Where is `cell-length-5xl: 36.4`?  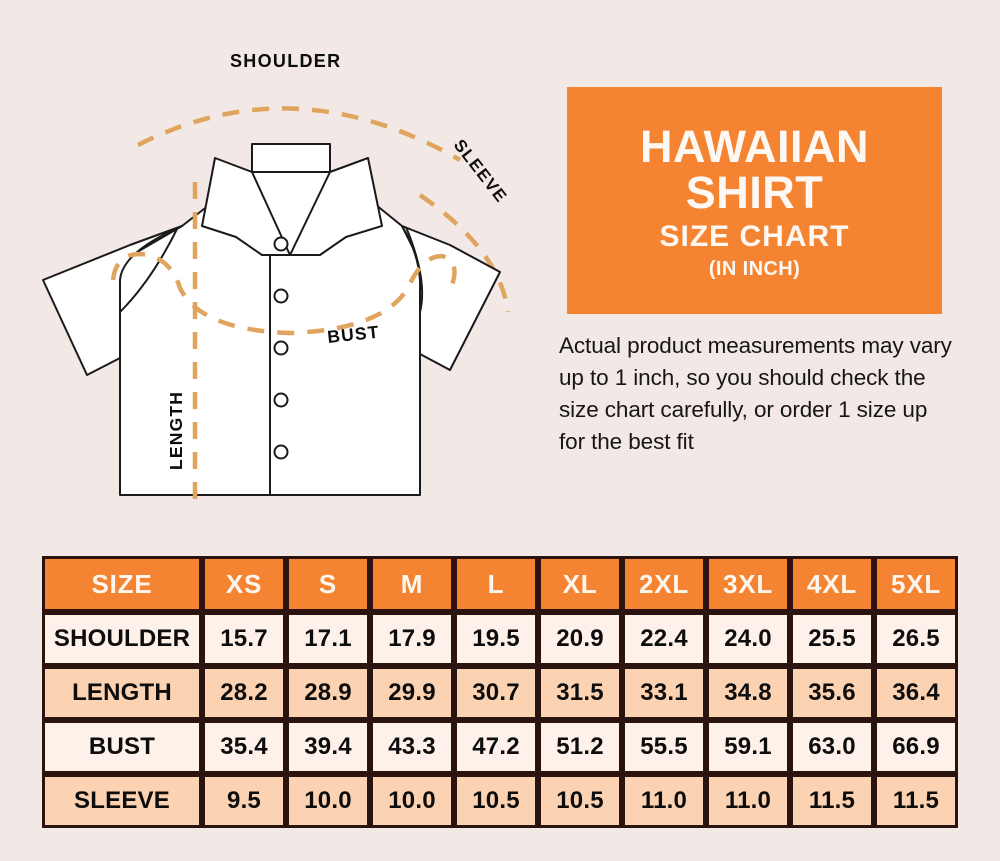
cell-length-5xl: 36.4 is located at coordinates (916, 693).